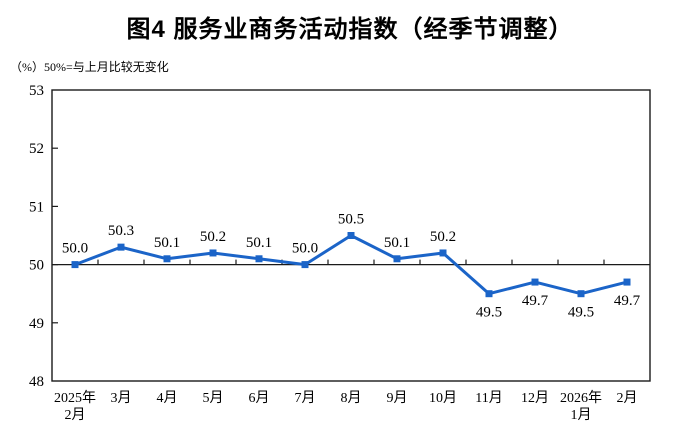 The height and width of the screenshot is (434, 700). Describe the element at coordinates (36, 91) in the screenshot. I see `y-axis-label: 53` at that location.